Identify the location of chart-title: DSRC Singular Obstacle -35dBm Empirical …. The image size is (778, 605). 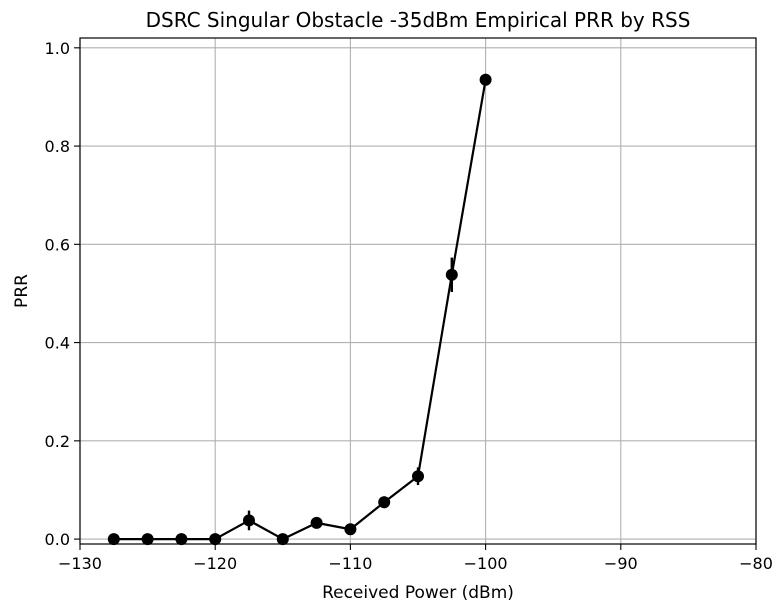
(418, 20).